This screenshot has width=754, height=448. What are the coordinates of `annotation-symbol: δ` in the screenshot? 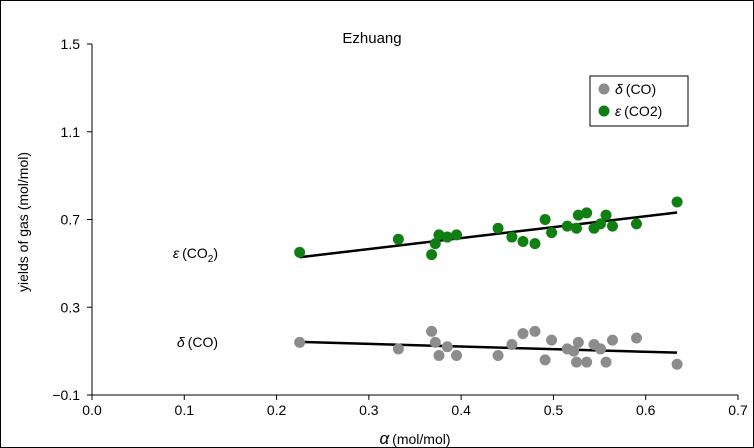 It's located at (181, 342).